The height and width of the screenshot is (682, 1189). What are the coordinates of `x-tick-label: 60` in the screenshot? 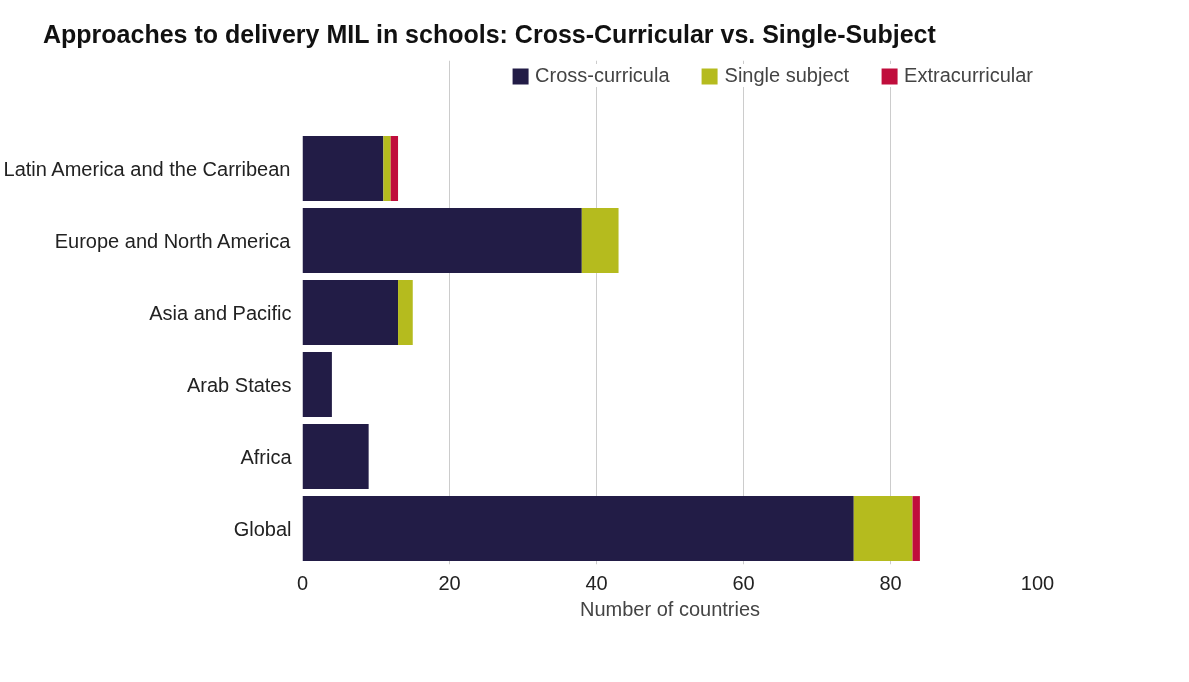 It's located at (743, 582).